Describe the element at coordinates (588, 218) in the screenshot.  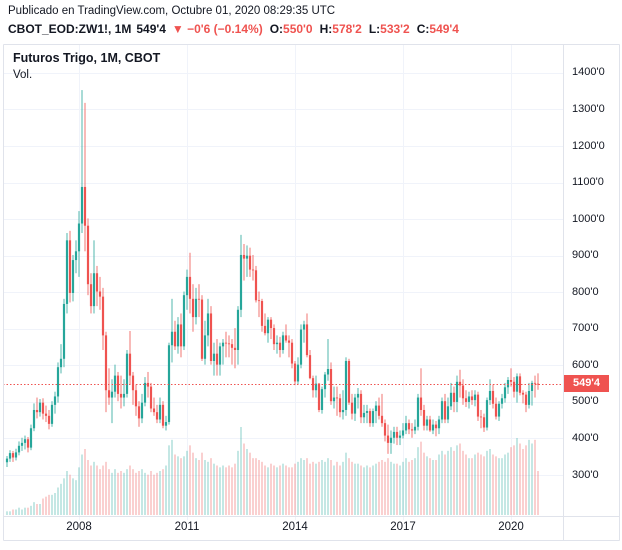
I see `price-tick-label: 1000'0` at that location.